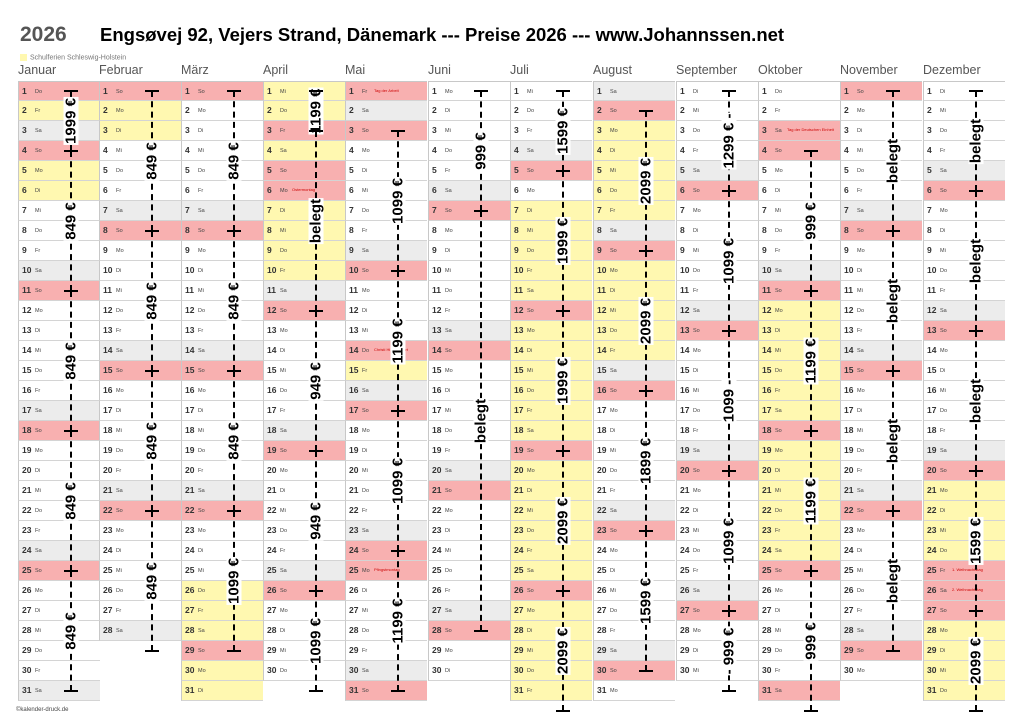  Describe the element at coordinates (634, 111) in the screenshot. I see `day-cell: 2 So` at that location.